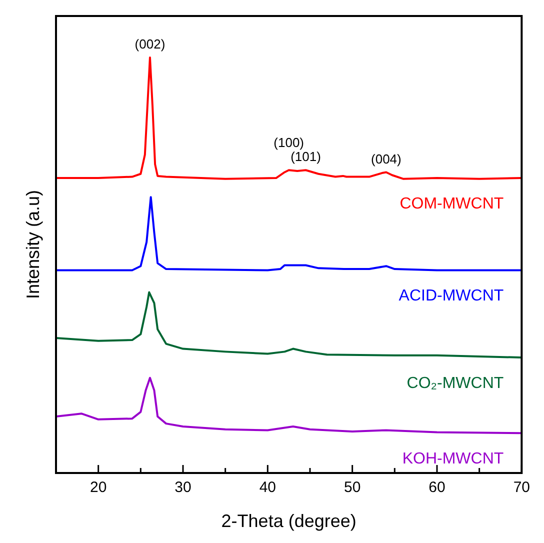  I want to click on series-label: ACID-MWCNT, so click(451, 296).